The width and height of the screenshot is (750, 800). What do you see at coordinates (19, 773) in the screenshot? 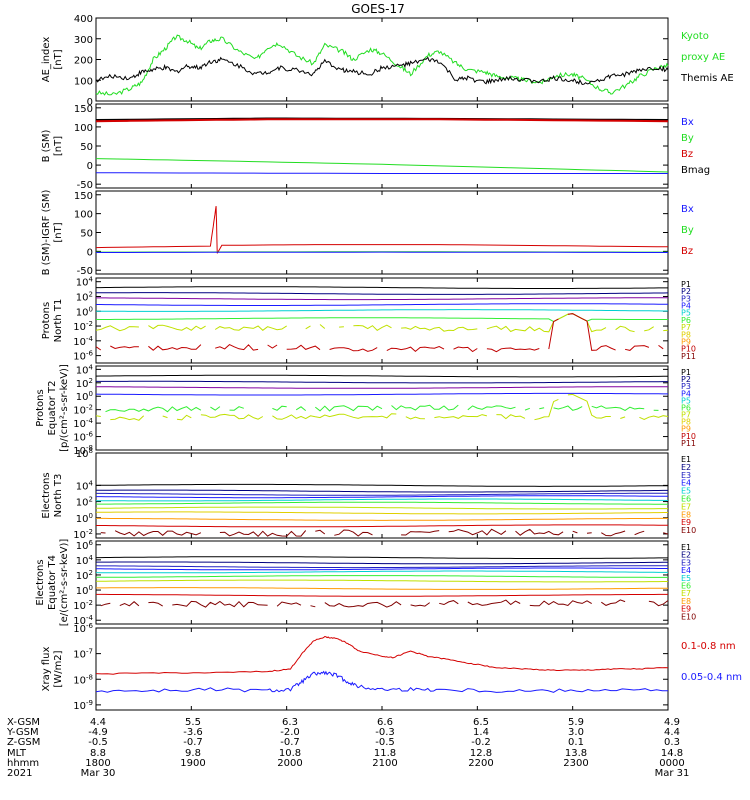
I see `x-axis-row-label: 2021` at bounding box center [19, 773].